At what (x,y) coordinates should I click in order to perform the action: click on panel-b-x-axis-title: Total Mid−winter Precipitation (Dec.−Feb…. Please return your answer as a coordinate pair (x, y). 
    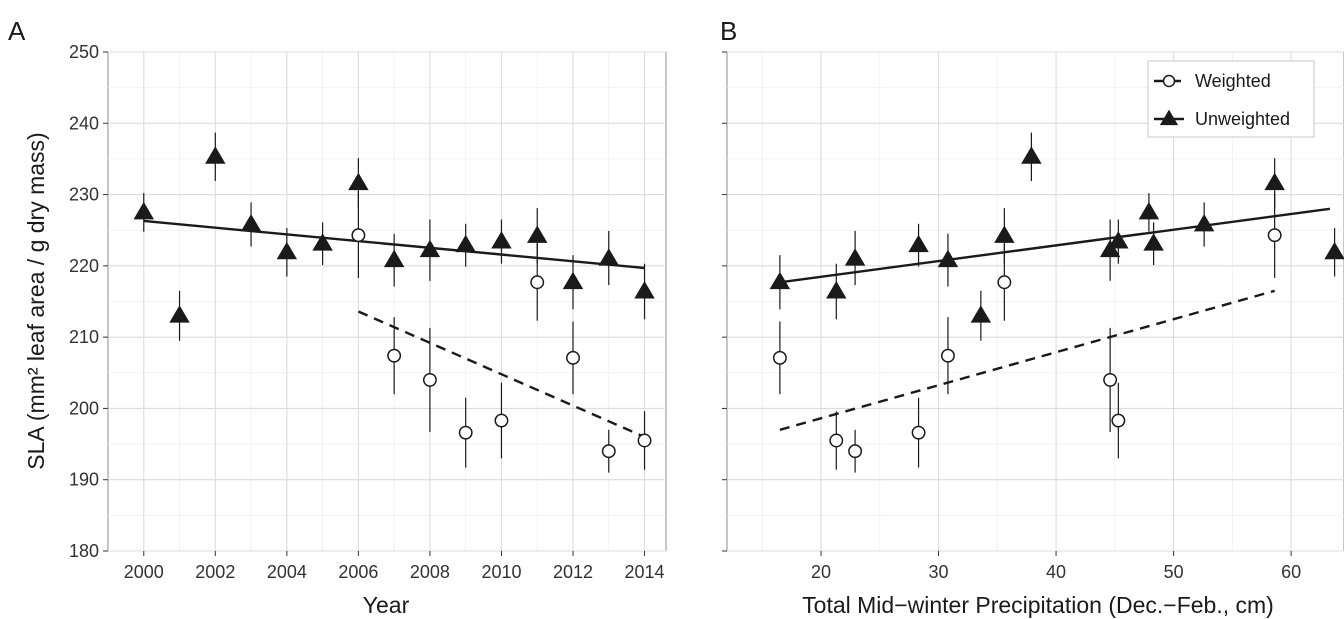
    Looking at the image, I should click on (1038, 605).